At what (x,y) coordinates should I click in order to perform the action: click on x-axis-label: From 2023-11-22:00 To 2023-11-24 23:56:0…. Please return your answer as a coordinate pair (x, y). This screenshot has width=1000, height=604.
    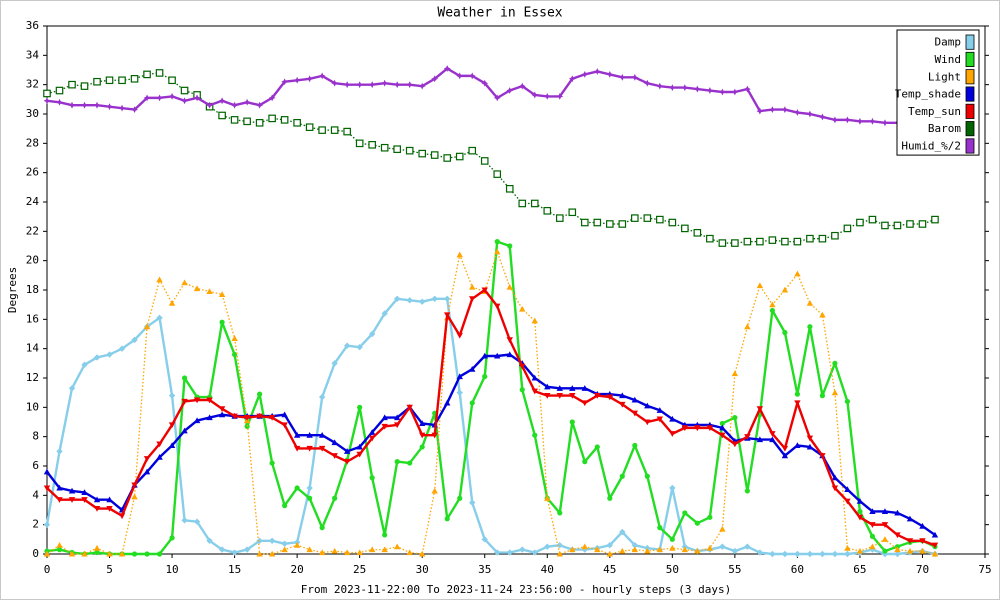
    Looking at the image, I should click on (516, 589).